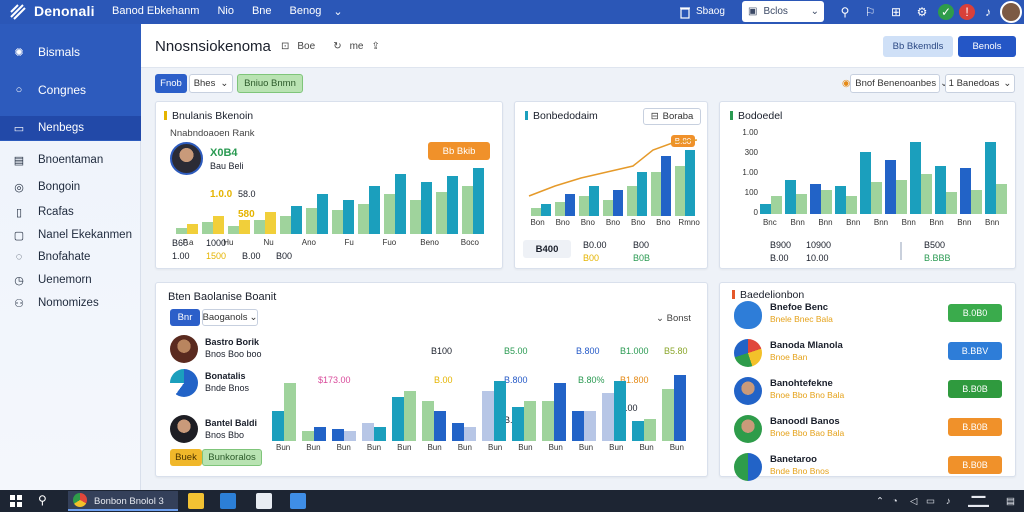  I want to click on sidebar-item-nomomizes: ⚇ Nomomizes, so click(70, 303).